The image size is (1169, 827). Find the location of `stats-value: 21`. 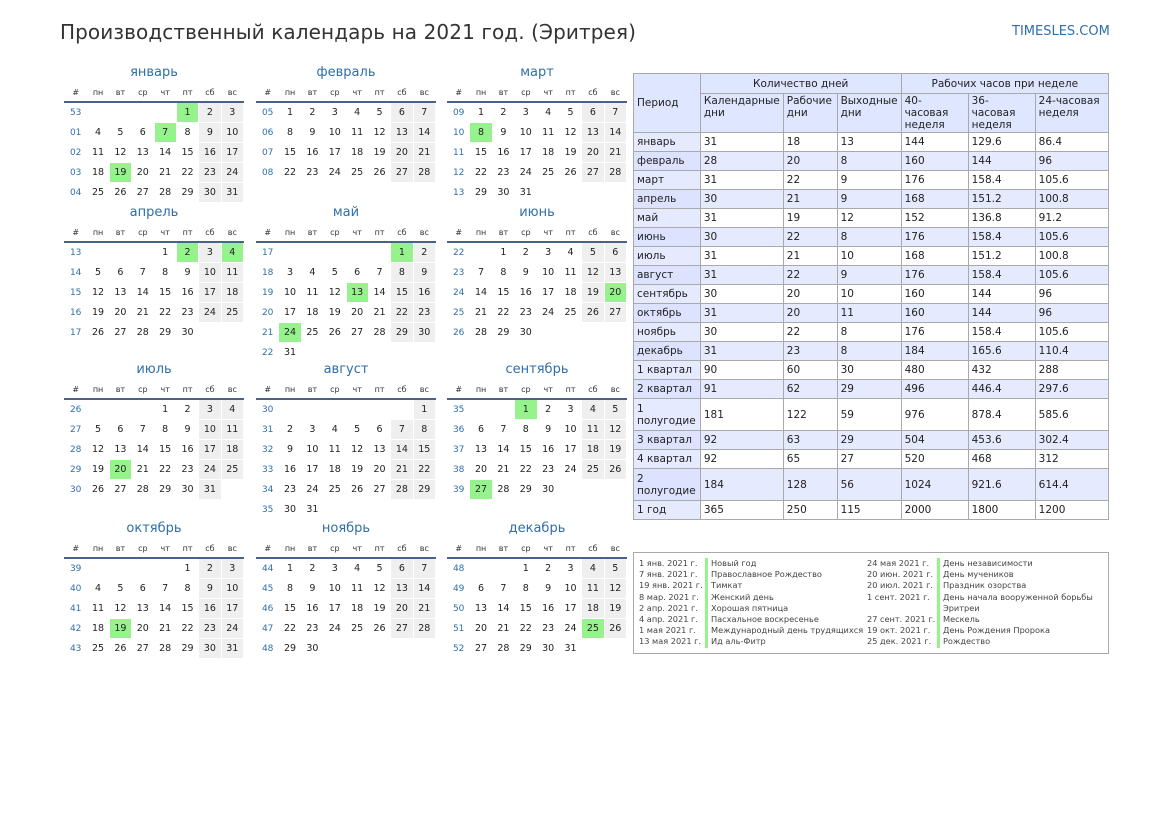

stats-value: 21 is located at coordinates (810, 256).